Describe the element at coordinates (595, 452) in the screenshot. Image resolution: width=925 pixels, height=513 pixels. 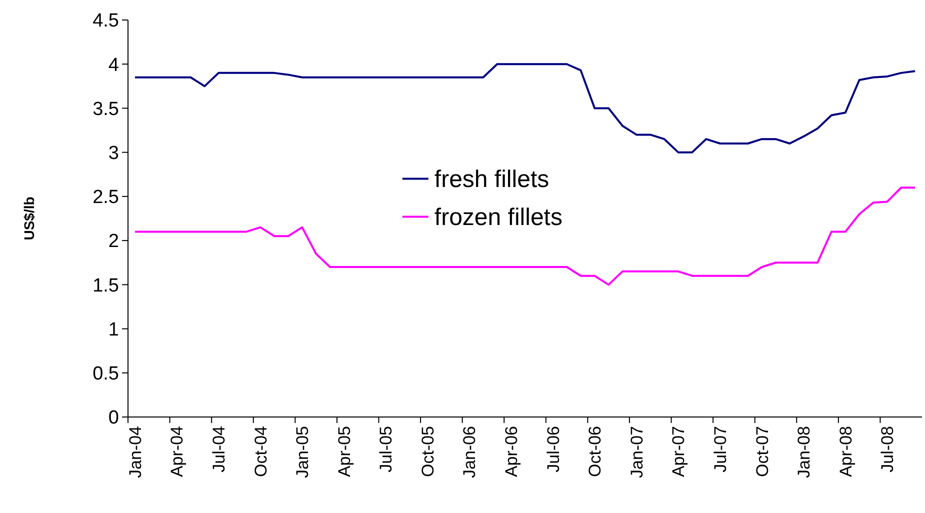
I see `x-tick-label: Oct-06` at that location.